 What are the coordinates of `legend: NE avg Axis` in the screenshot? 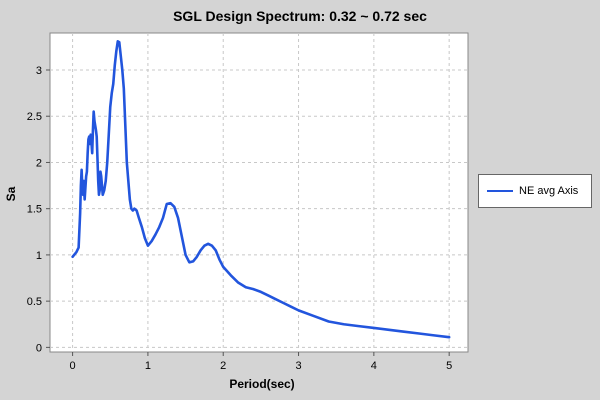 It's located at (535, 191).